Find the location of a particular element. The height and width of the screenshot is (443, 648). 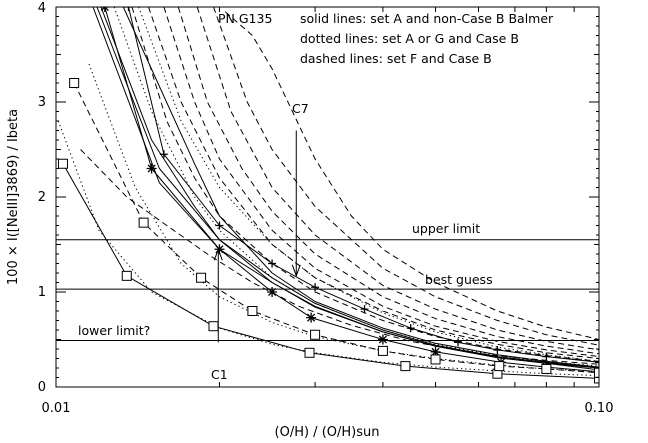

y-tick-label-4: 4 is located at coordinates (42, 8).